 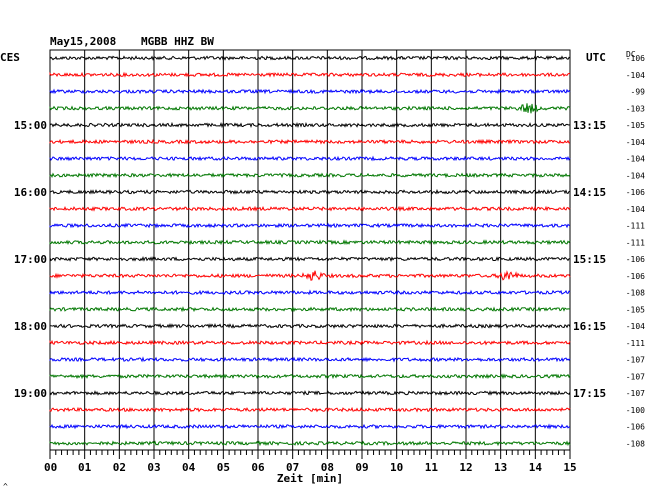 I want to click on left-hour-label-1: 16:00, so click(x=30, y=192).